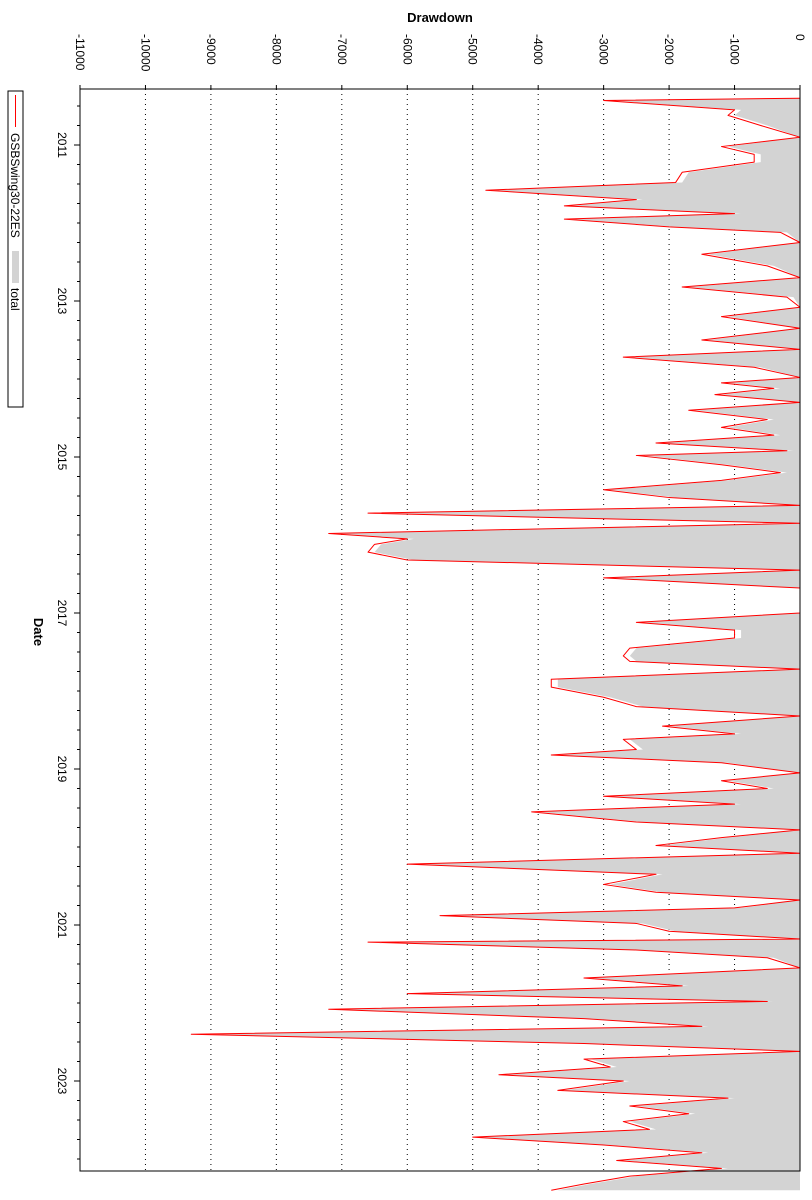 The height and width of the screenshot is (1200, 812). I want to click on drawdown-tick-label: -3000, so click(604, 49).